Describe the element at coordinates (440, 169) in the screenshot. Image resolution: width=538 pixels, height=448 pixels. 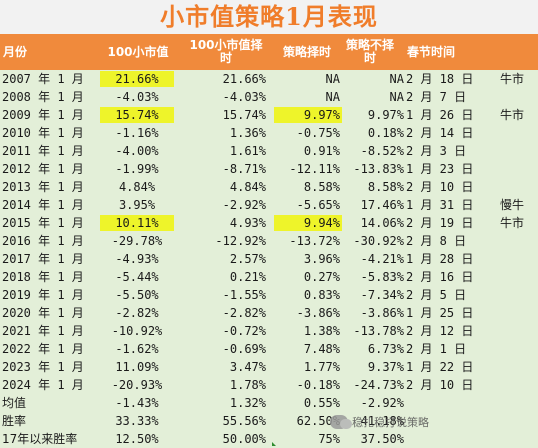
I see `cell-spring-festival: 1 月 23 日` at that location.